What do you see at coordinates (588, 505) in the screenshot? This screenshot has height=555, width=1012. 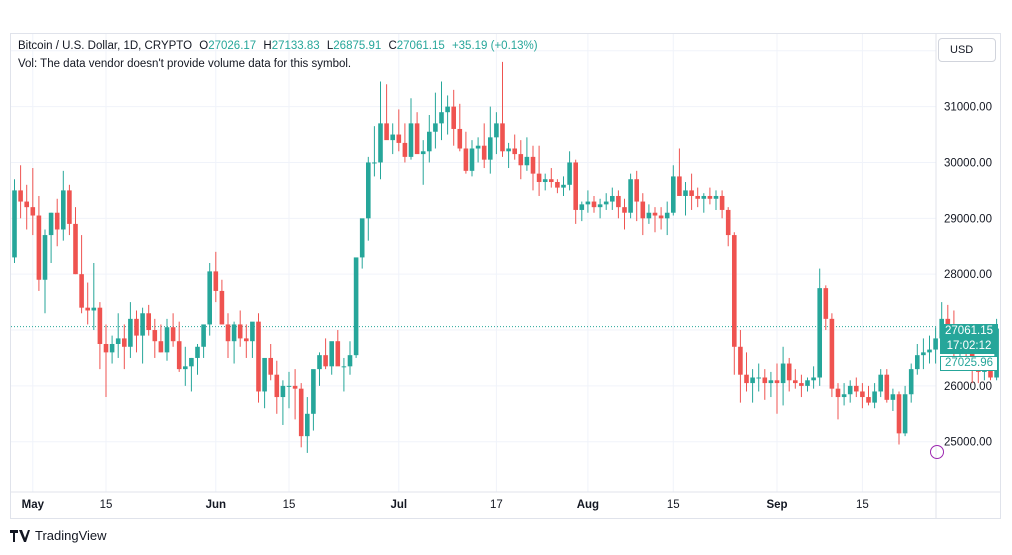 I see `x-tick-label: Aug` at bounding box center [588, 505].